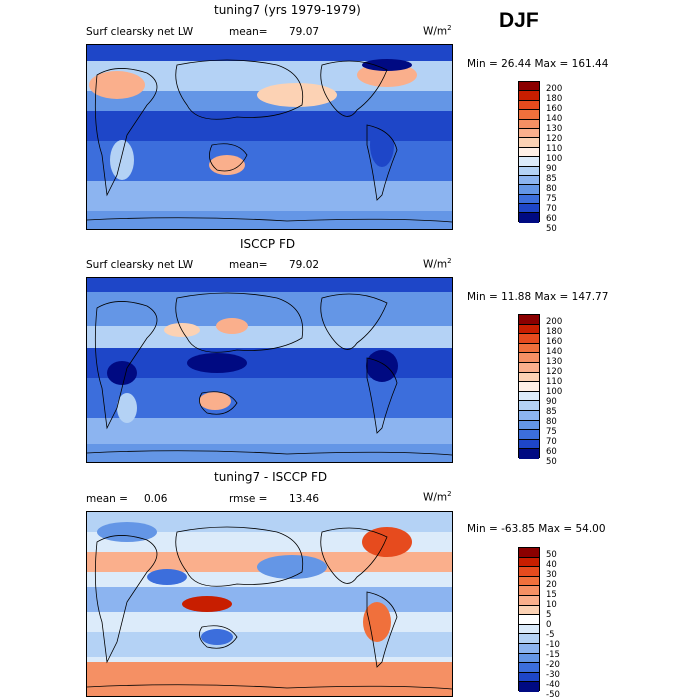 The image size is (700, 700). What do you see at coordinates (156, 499) in the screenshot?
I see `panel3-mean-value: 0.06` at bounding box center [156, 499].